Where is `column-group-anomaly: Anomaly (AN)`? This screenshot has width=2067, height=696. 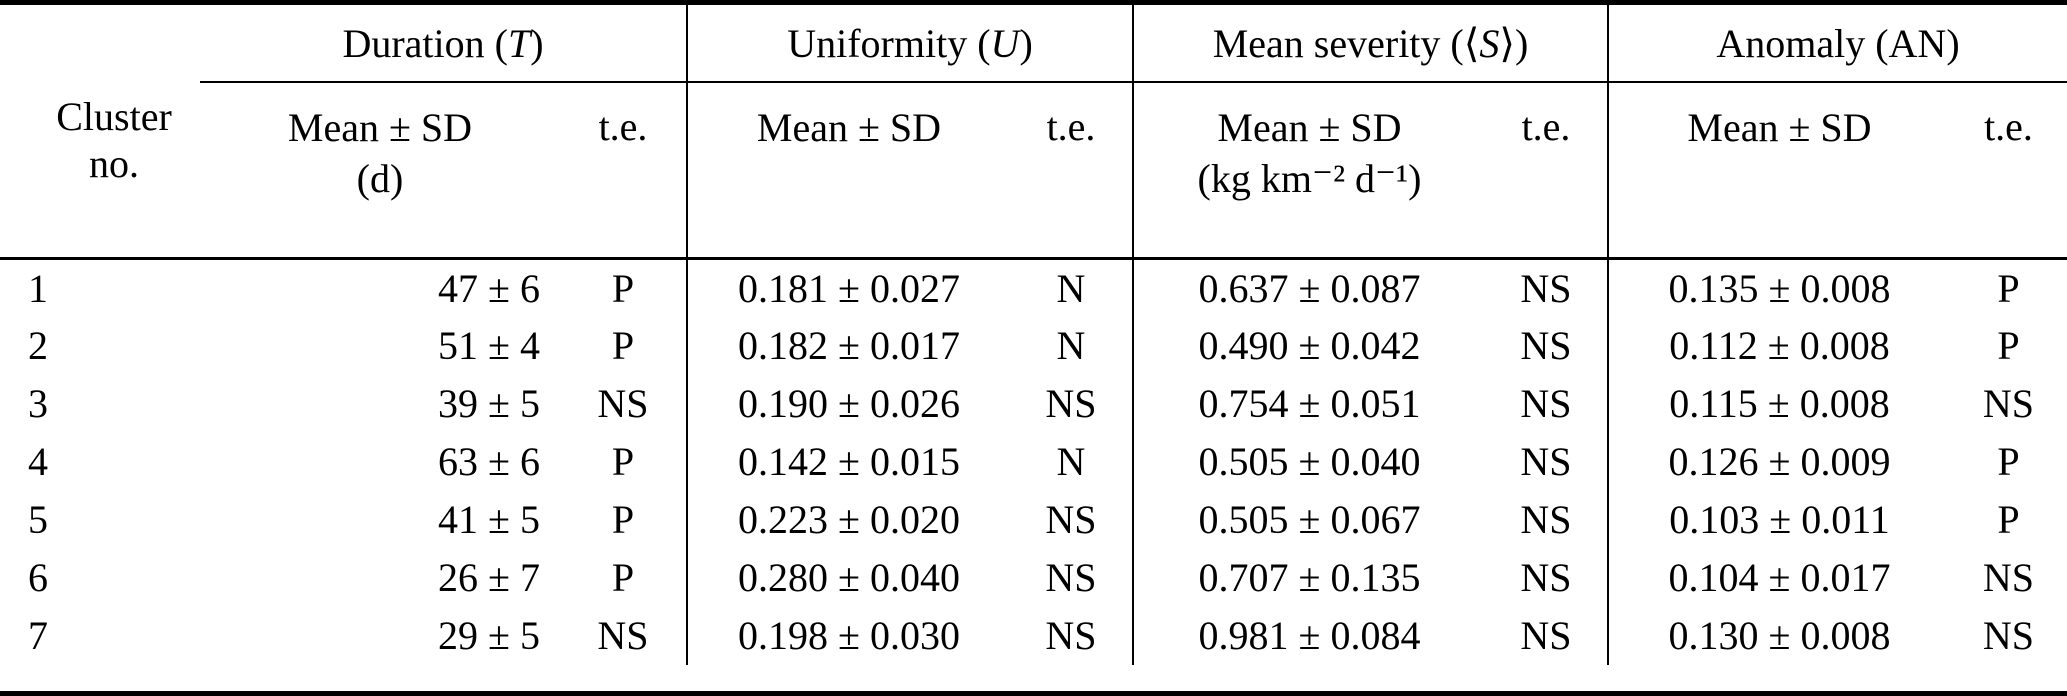 column-group-anomaly: Anomaly (AN) is located at coordinates (1837, 42).